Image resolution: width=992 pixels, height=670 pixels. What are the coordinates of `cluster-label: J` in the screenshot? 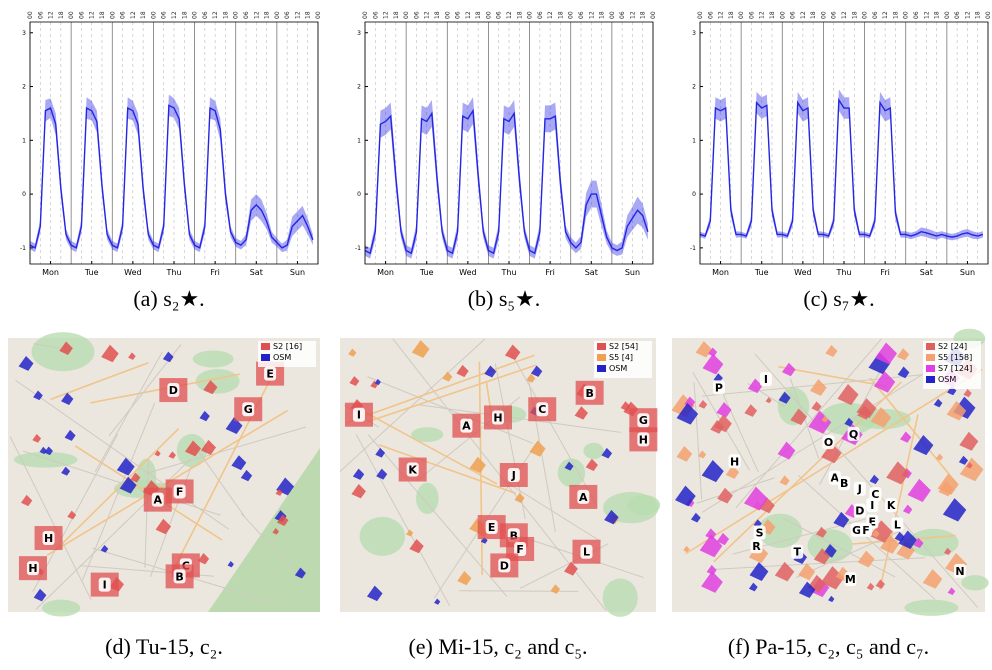 It's located at (859, 489).